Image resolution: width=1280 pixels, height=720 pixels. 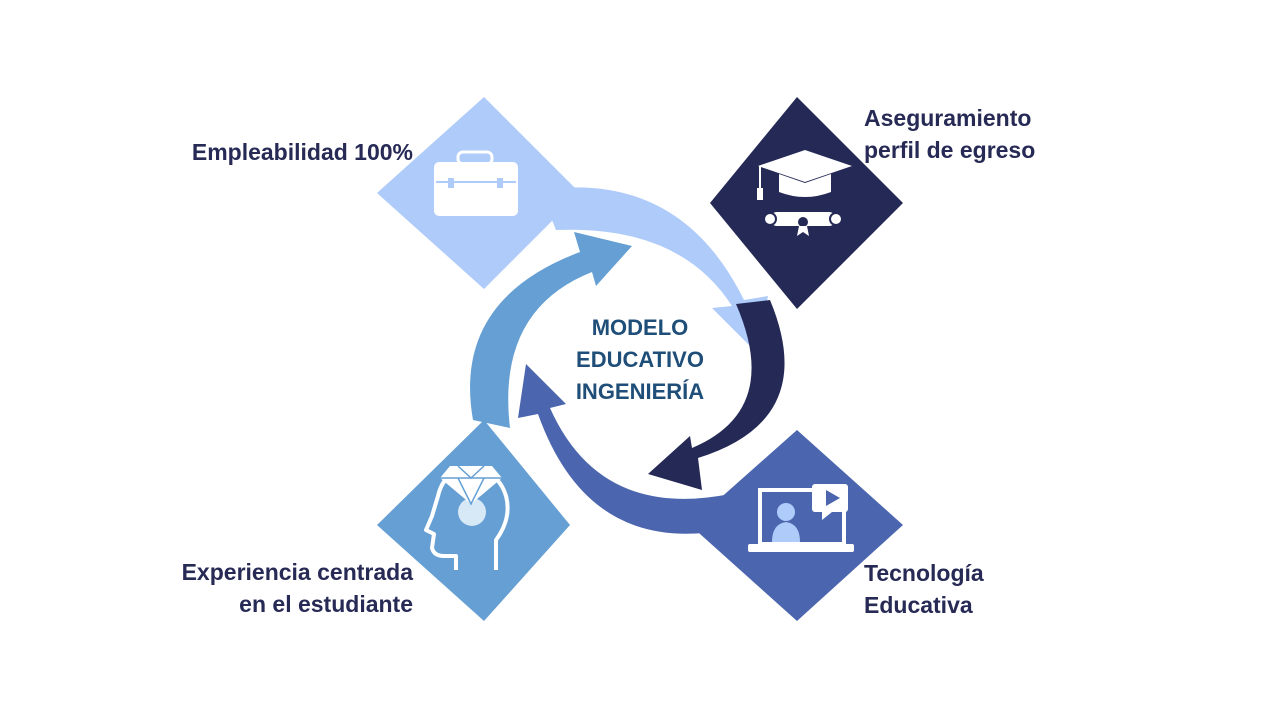 What do you see at coordinates (804, 175) in the screenshot?
I see `graduation-cap-icon` at bounding box center [804, 175].